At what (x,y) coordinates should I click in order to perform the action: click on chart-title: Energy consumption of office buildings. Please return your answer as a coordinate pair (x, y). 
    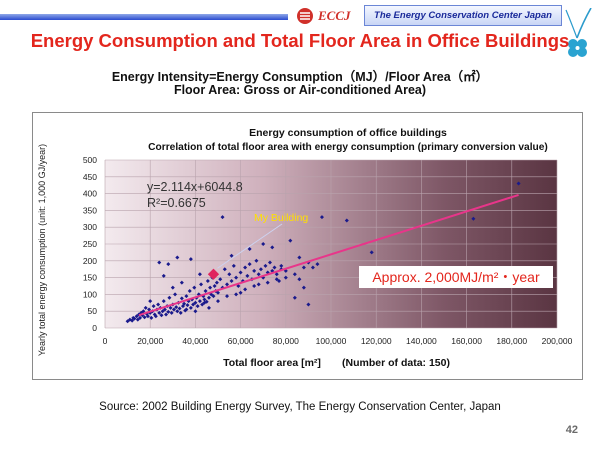
    Looking at the image, I should click on (348, 133).